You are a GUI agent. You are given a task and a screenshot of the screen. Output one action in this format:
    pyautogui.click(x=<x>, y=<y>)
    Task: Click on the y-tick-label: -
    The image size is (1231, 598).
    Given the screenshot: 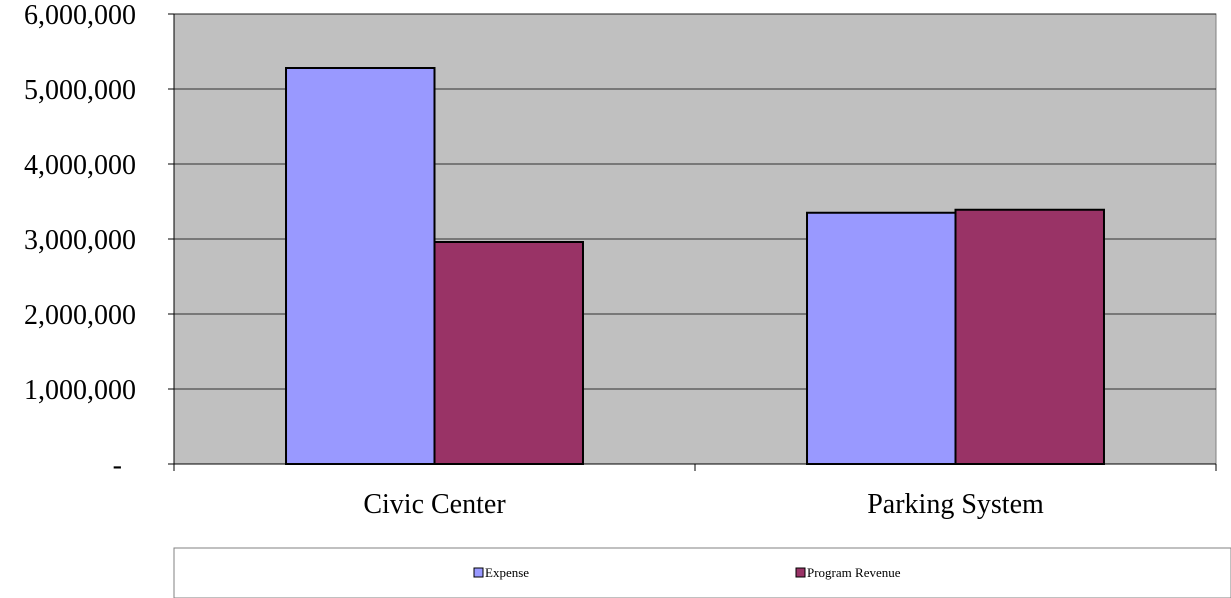 What is the action you would take?
    pyautogui.click(x=117, y=465)
    